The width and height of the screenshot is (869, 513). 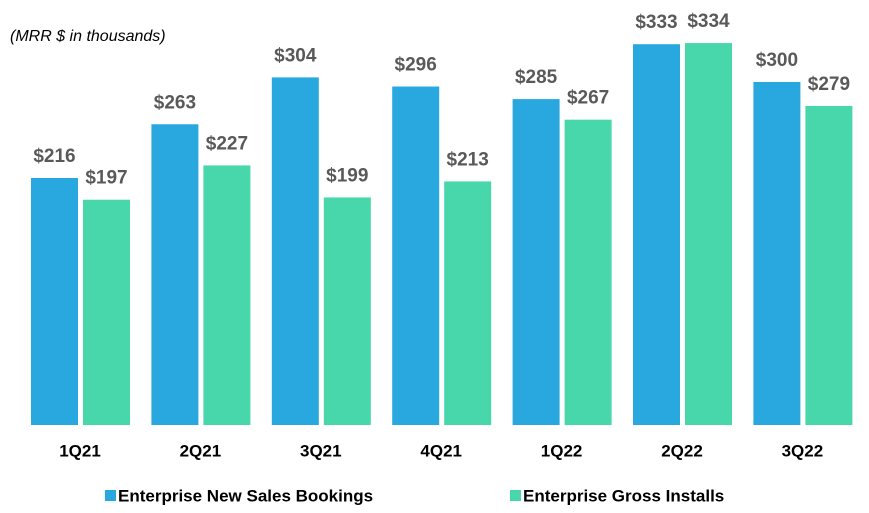 What do you see at coordinates (777, 60) in the screenshot?
I see `data-label: $300` at bounding box center [777, 60].